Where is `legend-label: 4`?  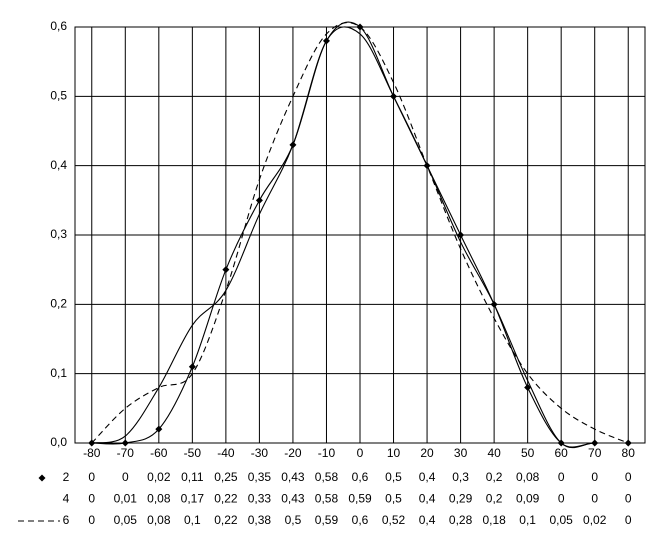
legend-label: 4 is located at coordinates (66, 499).